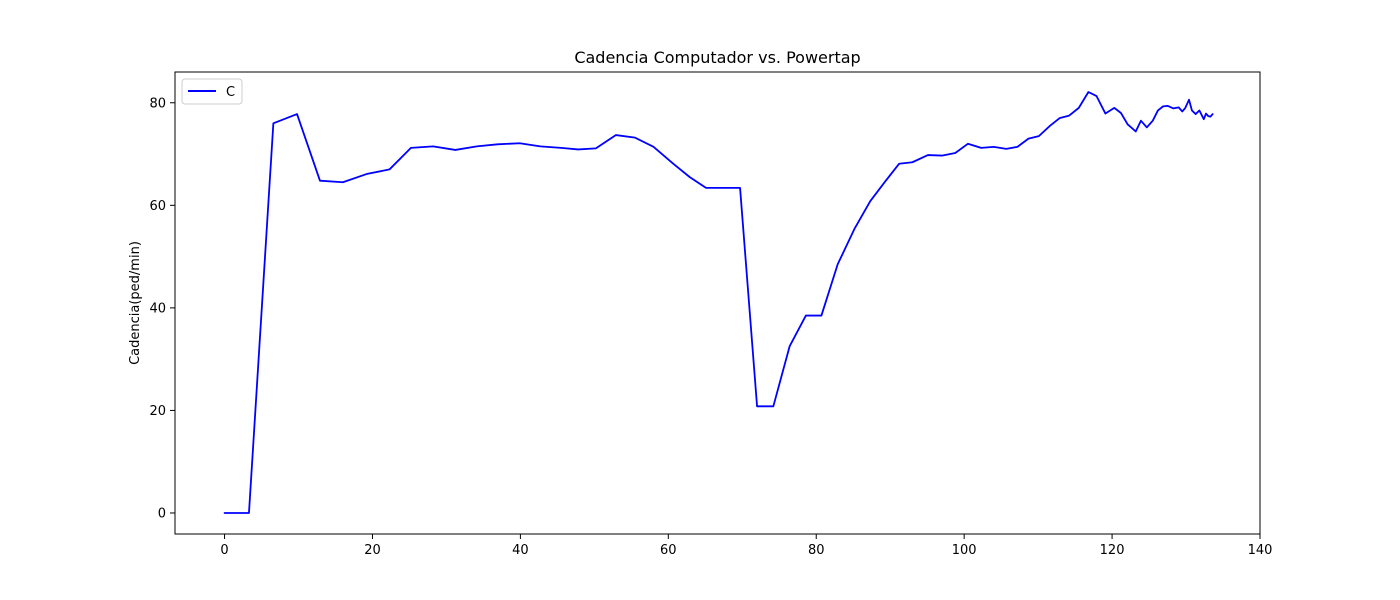 The height and width of the screenshot is (600, 1400). I want to click on x-tick-label: 60, so click(668, 550).